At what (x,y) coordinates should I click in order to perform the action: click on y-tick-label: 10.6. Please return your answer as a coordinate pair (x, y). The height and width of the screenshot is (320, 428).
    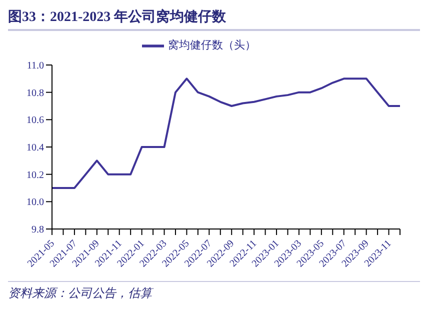
    Looking at the image, I should click on (35, 120).